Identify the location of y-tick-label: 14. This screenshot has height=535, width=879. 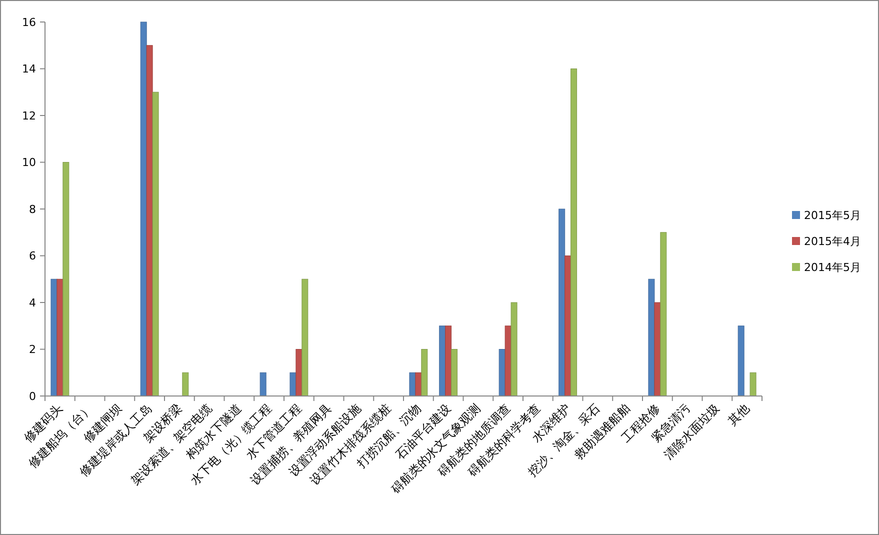
(29, 69).